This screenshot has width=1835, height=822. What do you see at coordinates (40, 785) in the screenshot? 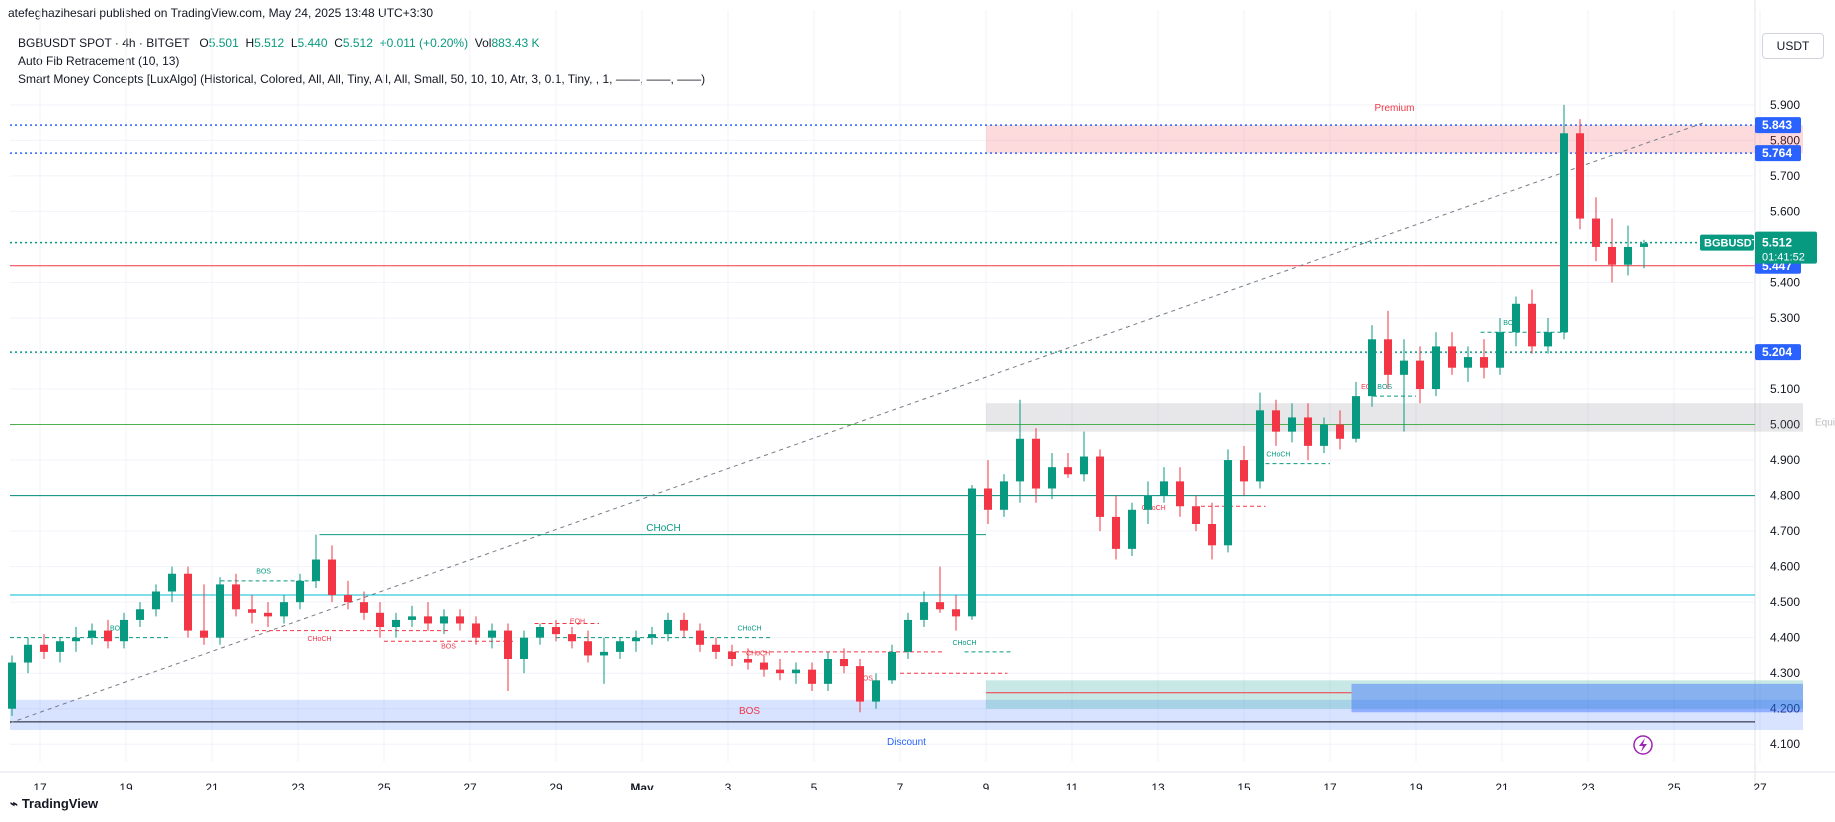
I see `x-tick-label: 17` at bounding box center [40, 785].